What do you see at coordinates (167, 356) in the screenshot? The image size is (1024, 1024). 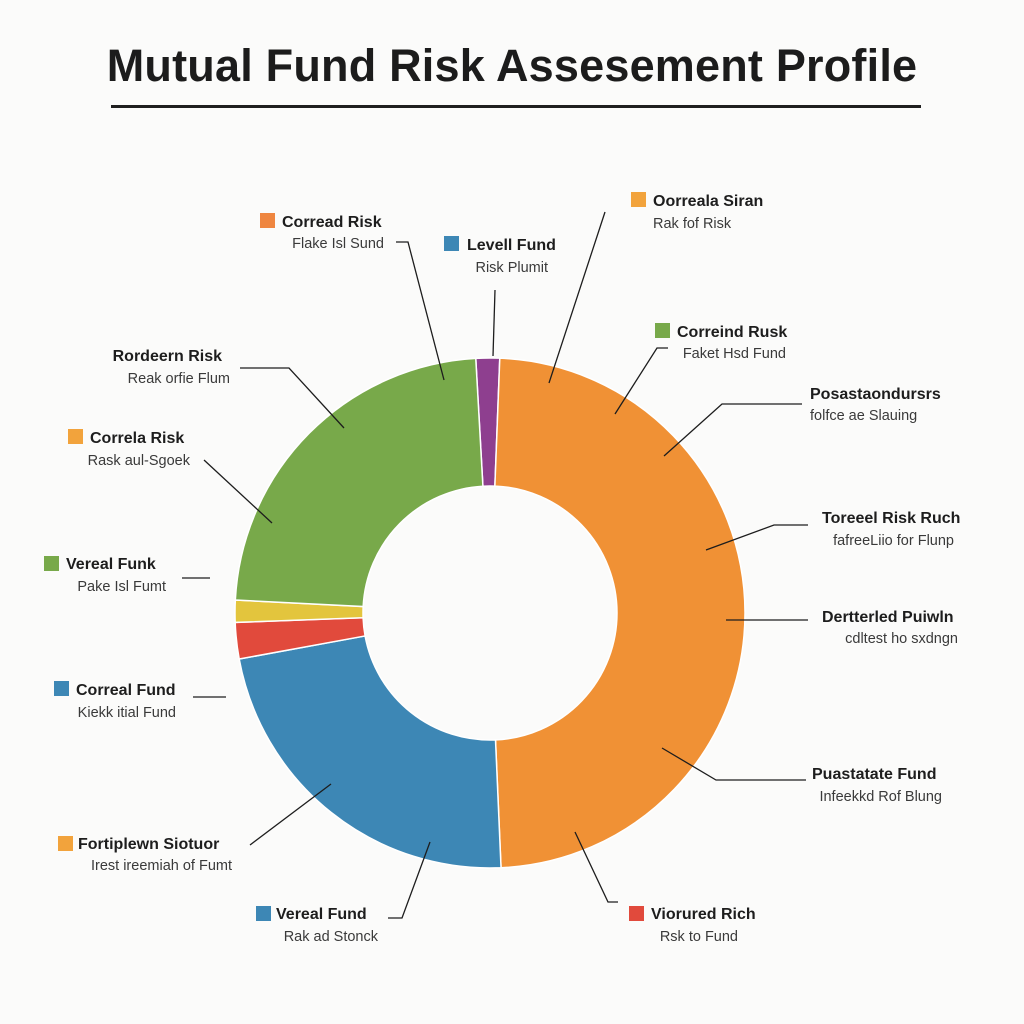 I see `callout-title: Rordeern Risk` at bounding box center [167, 356].